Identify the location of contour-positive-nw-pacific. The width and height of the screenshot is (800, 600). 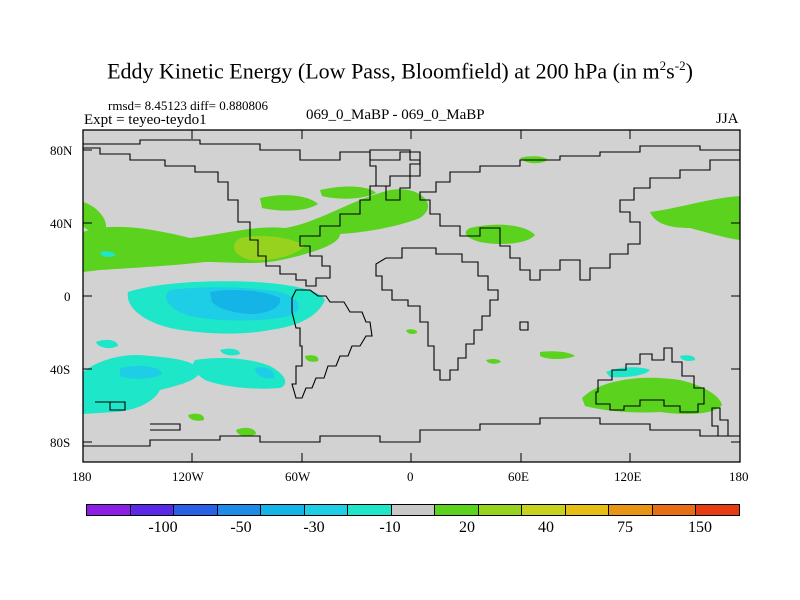
(695, 218).